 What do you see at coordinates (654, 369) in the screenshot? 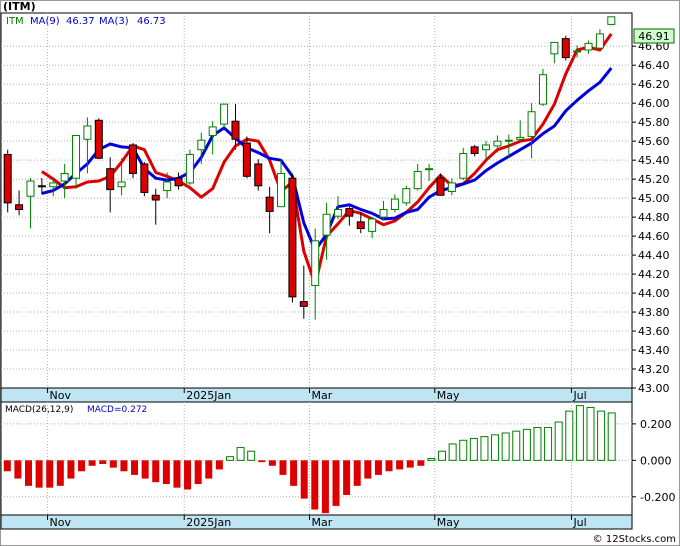
I see `price-tick-label: 43.20` at bounding box center [654, 369].